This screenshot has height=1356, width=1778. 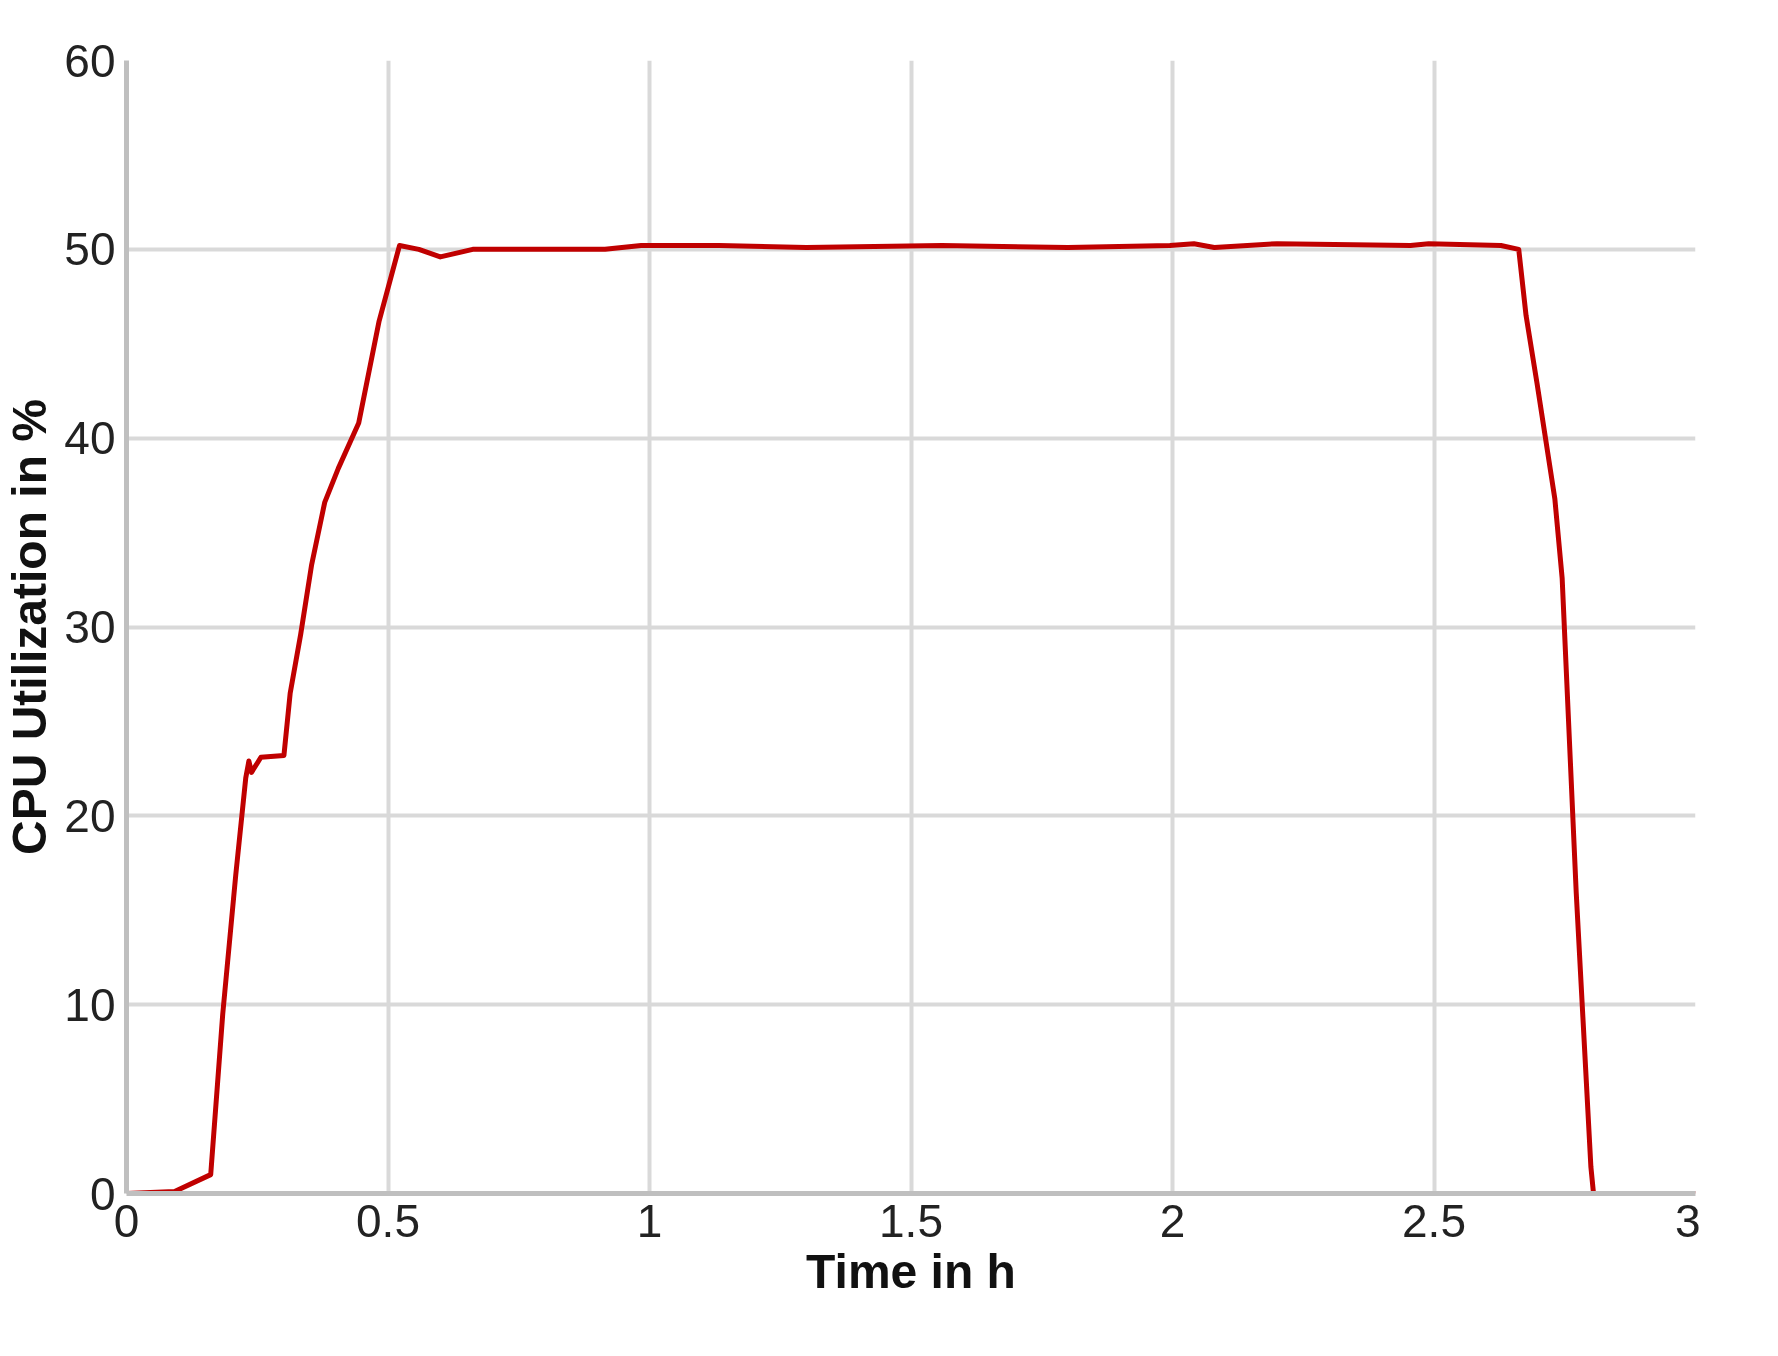 I want to click on y-tick-label: 20, so click(x=90, y=815).